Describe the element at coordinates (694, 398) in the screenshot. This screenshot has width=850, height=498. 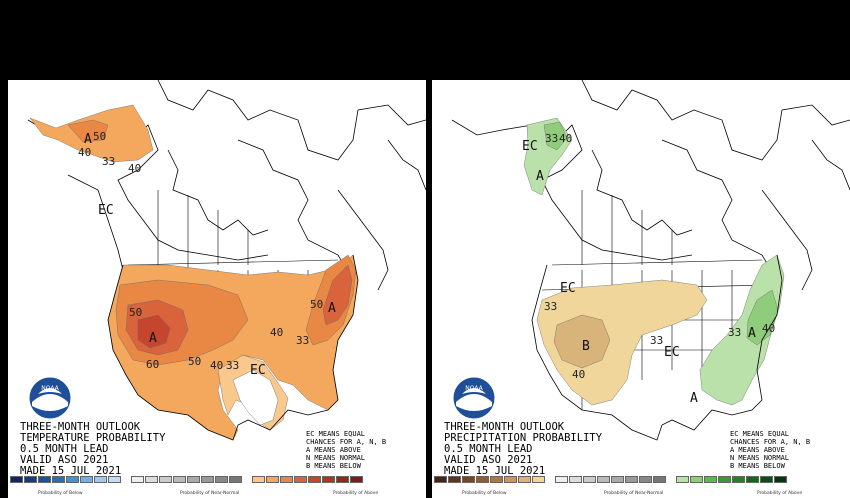
I see `label-a-southeast: A` at that location.